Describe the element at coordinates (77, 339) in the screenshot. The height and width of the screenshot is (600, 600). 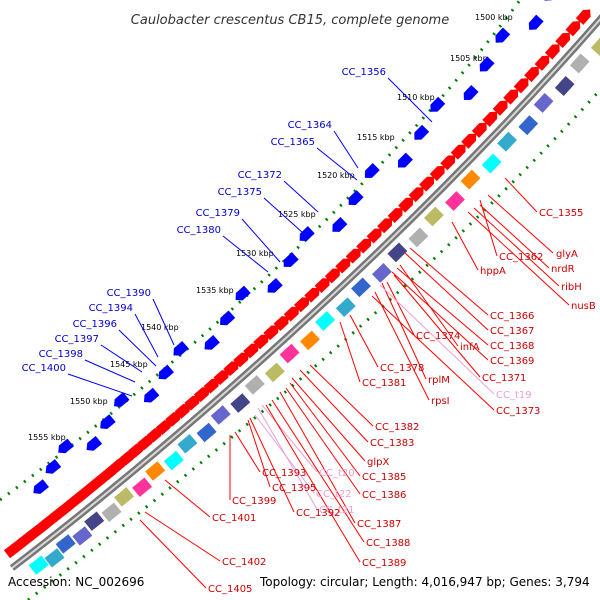
I see `gene-label: CC_1397` at that location.